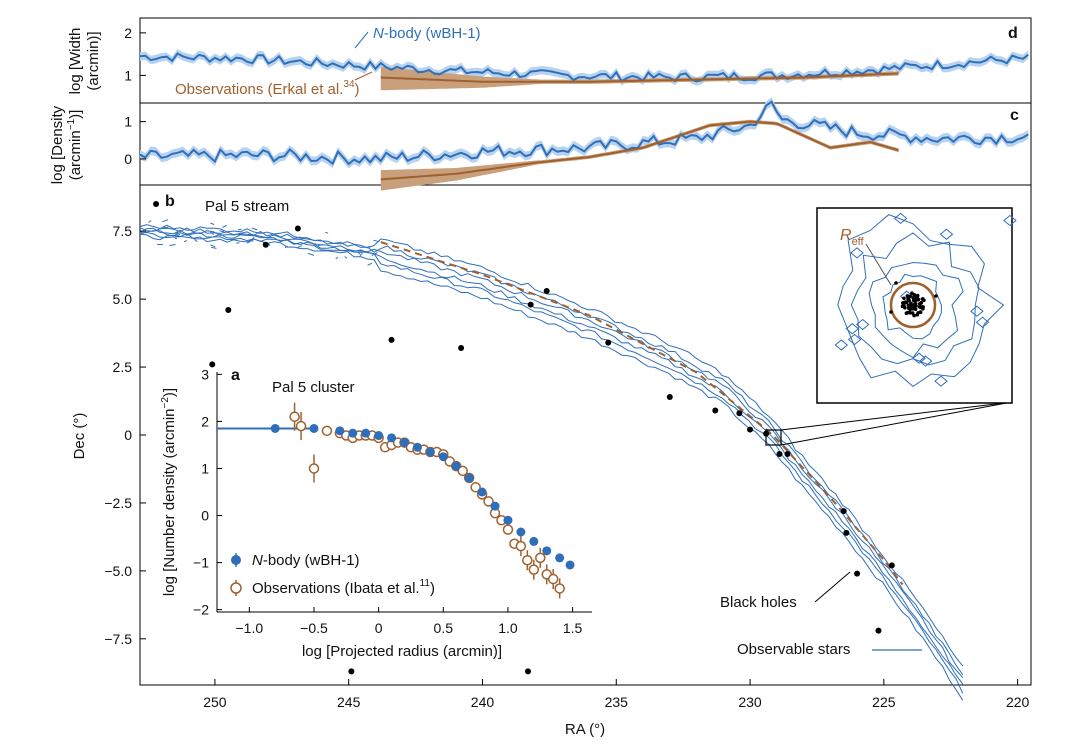  I want to click on xtick-label: −1.0, so click(250, 628).